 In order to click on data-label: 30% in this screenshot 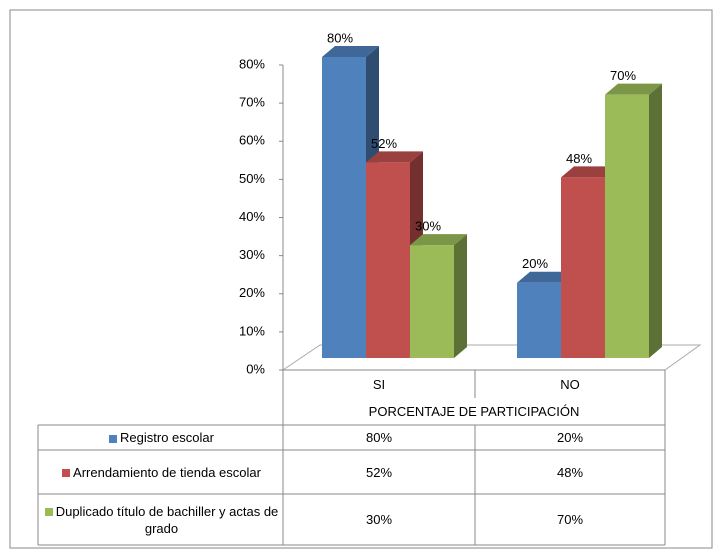, I will do `click(428, 226)`.